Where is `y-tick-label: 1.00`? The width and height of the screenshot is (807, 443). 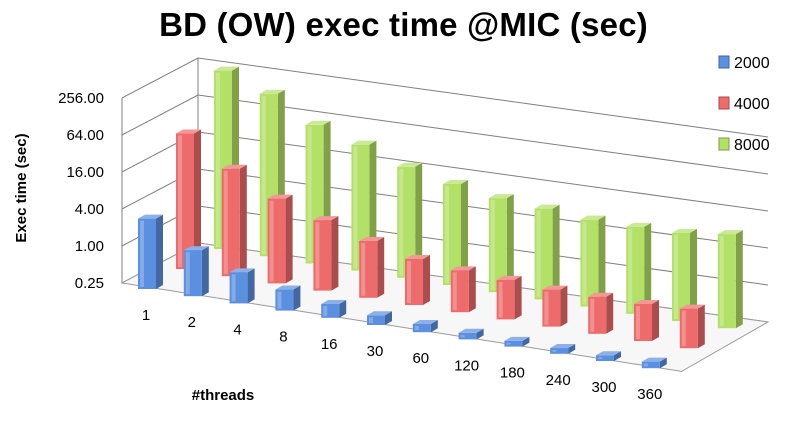 y-tick-label: 1.00 is located at coordinates (89, 246).